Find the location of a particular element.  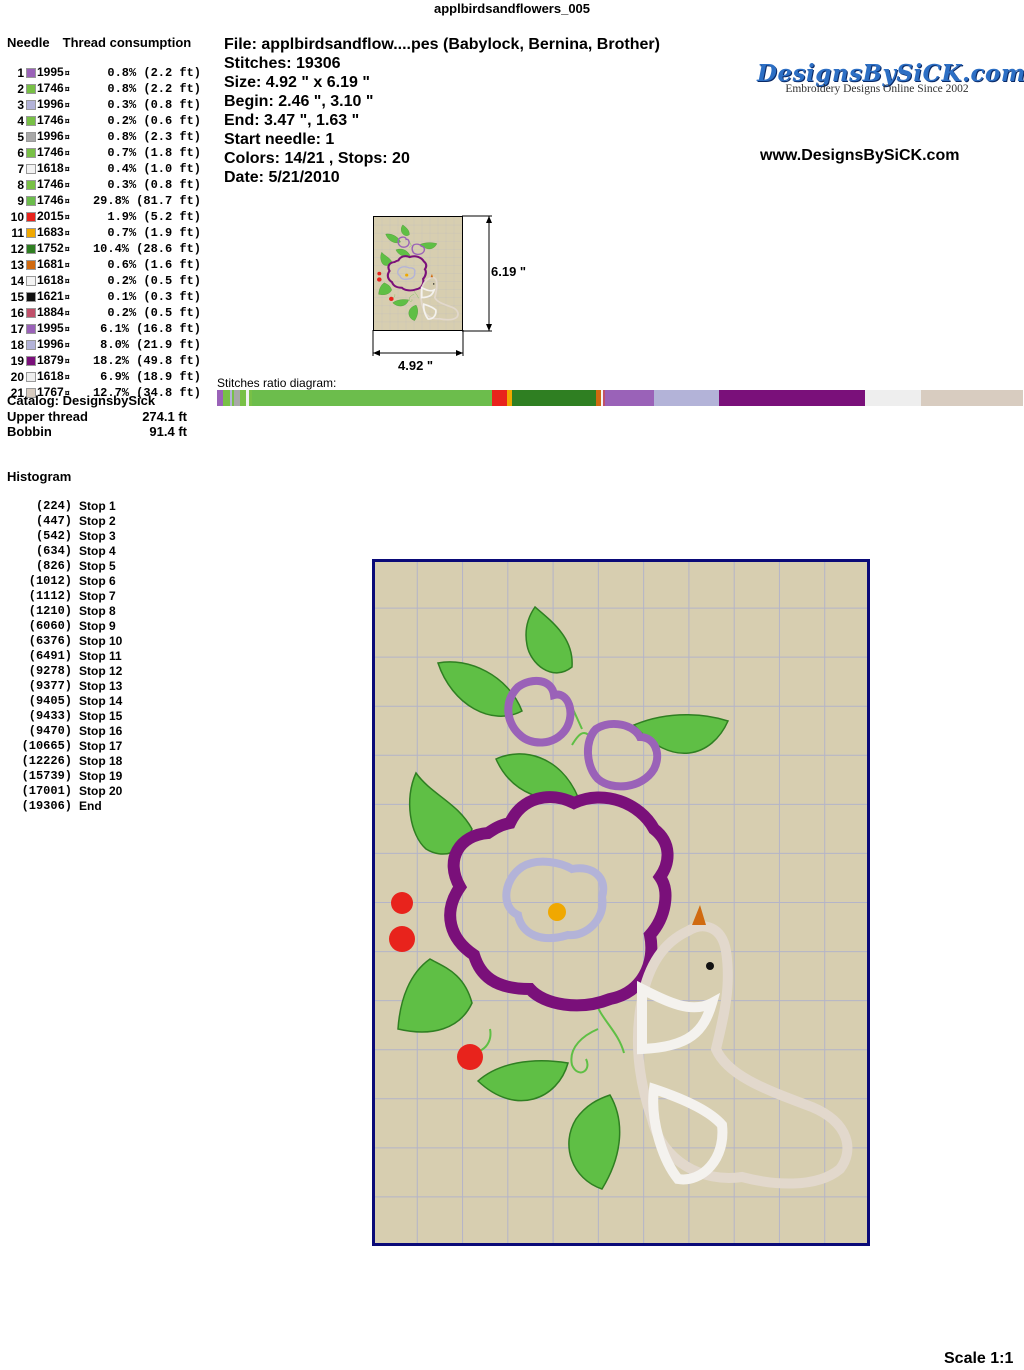

histogram-count: (1112) is located at coordinates (50, 596).